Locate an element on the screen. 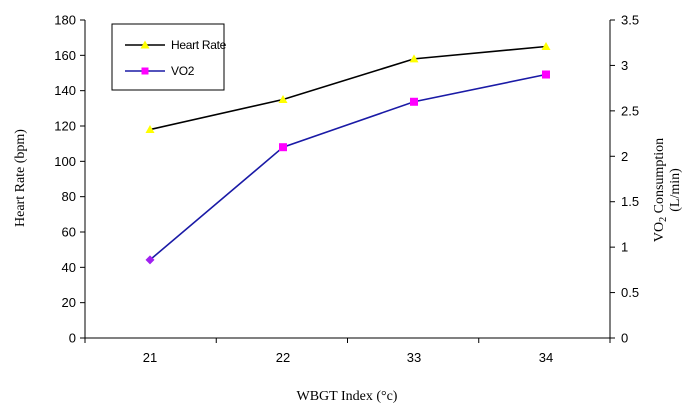 The width and height of the screenshot is (685, 410). right-y-axis-title: VO2 Consumption (L/min) is located at coordinates (667, 190).